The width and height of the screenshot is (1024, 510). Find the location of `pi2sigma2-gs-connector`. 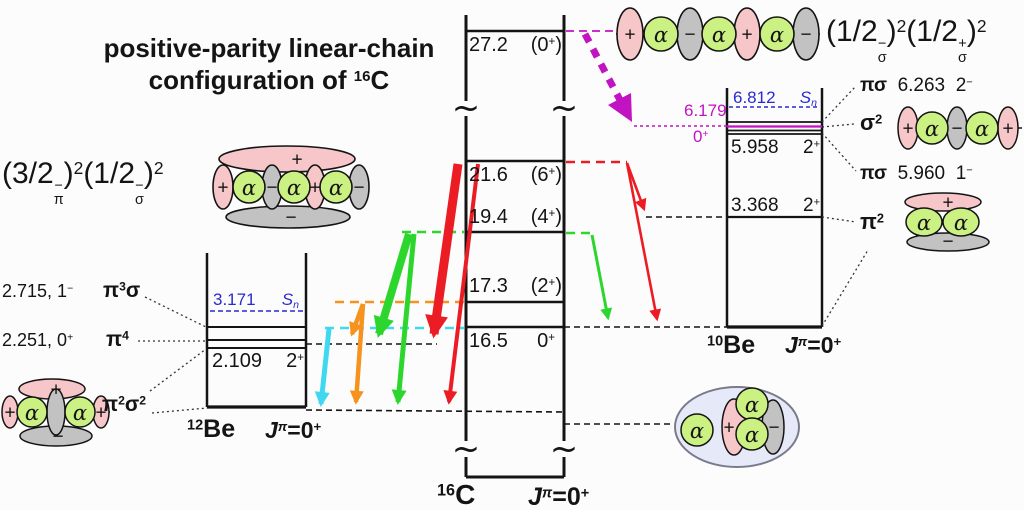

pi2sigma2-gs-connector is located at coordinates (179, 410).